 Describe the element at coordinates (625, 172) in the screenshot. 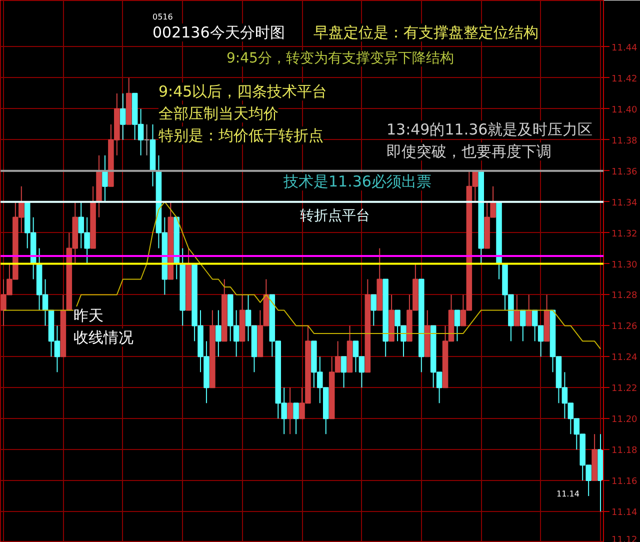

I see `y-tick-label: 11.36` at that location.